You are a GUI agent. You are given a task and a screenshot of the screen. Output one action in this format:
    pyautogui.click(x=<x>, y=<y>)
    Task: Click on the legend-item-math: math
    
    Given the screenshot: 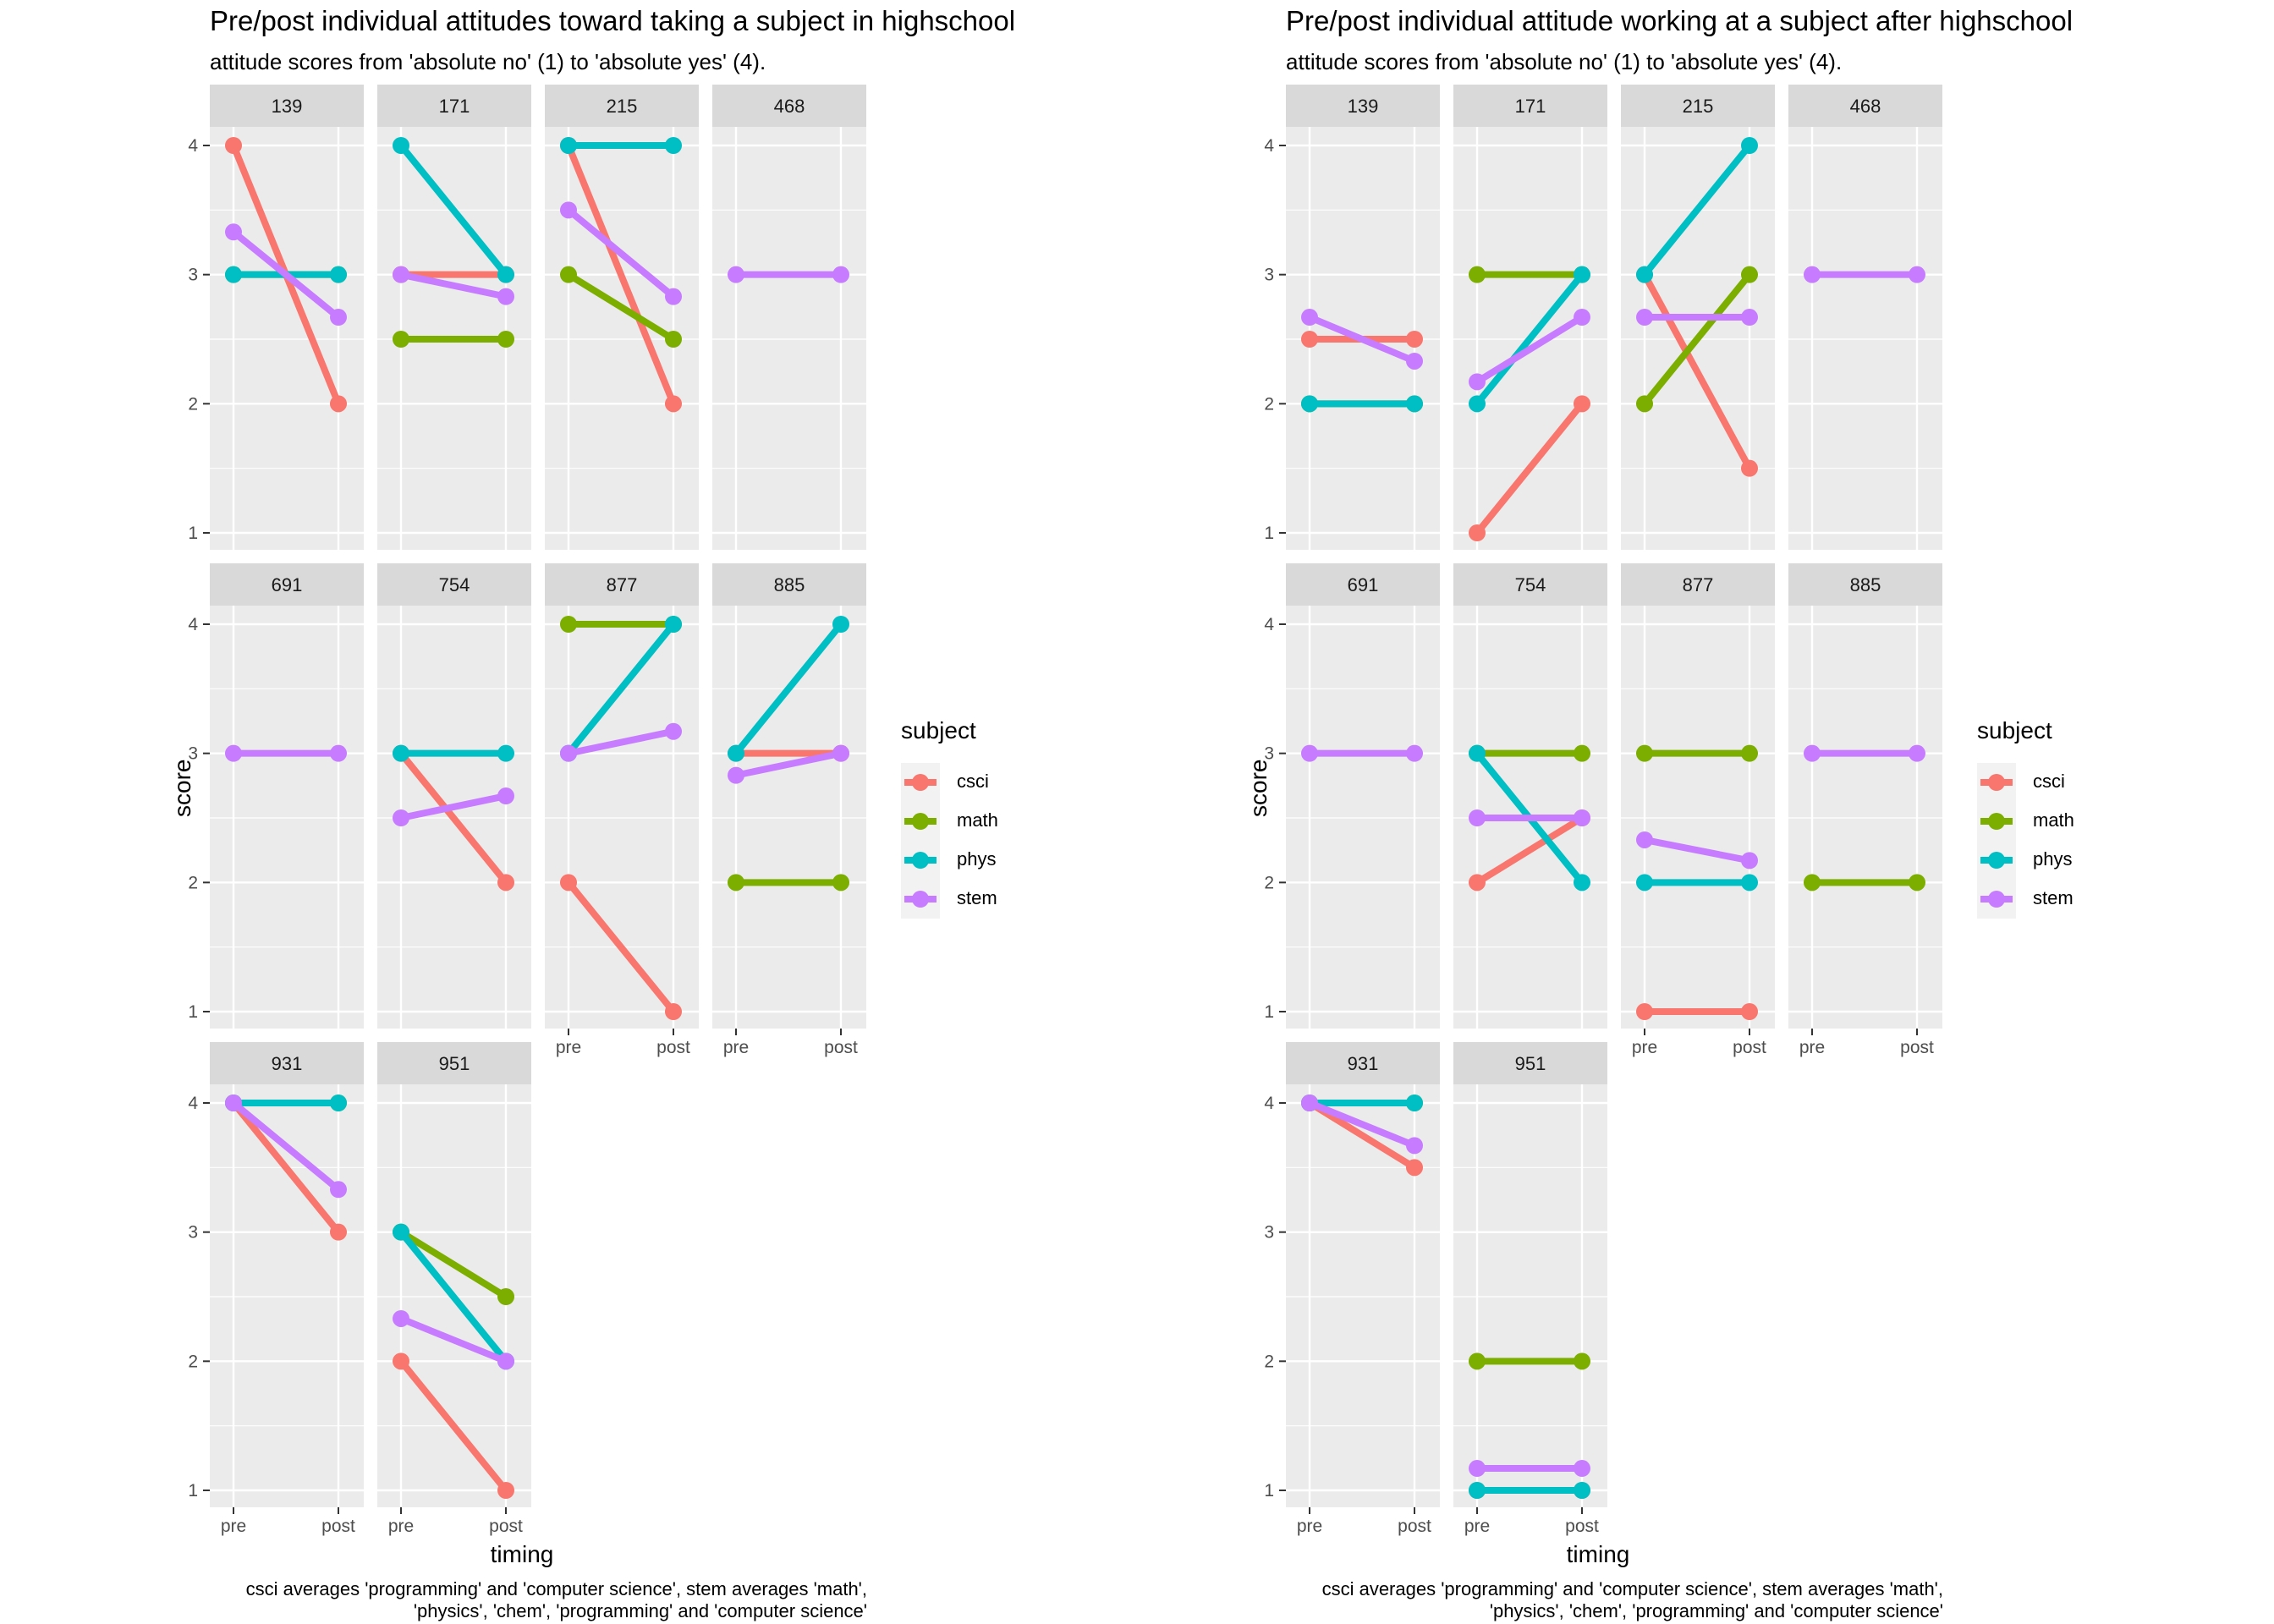 What is the action you would take?
    pyautogui.click(x=950, y=821)
    